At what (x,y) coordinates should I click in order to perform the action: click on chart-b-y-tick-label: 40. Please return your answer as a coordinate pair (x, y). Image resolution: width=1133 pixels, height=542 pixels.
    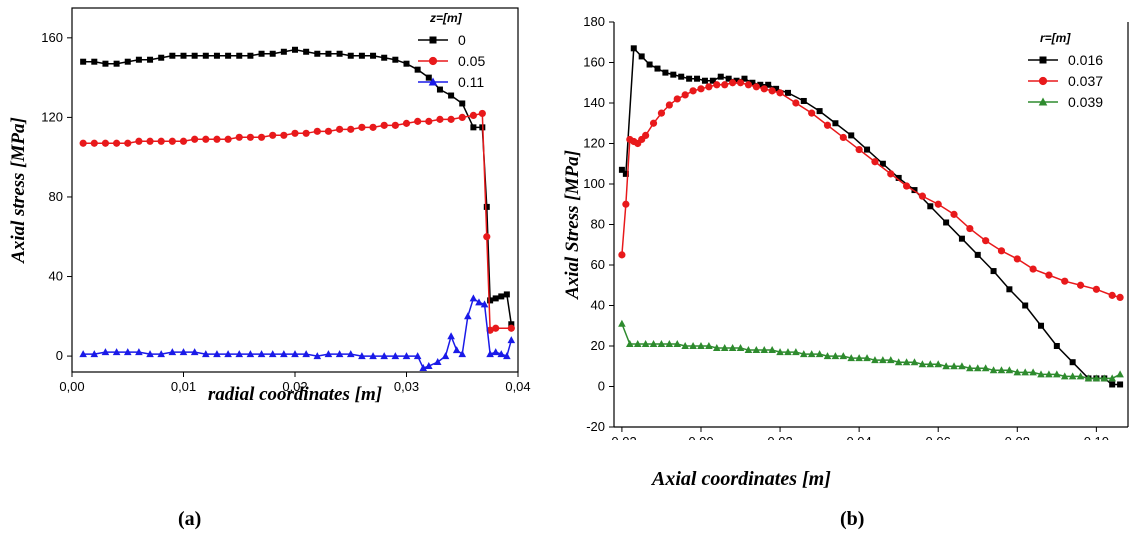
    Looking at the image, I should click on (598, 305).